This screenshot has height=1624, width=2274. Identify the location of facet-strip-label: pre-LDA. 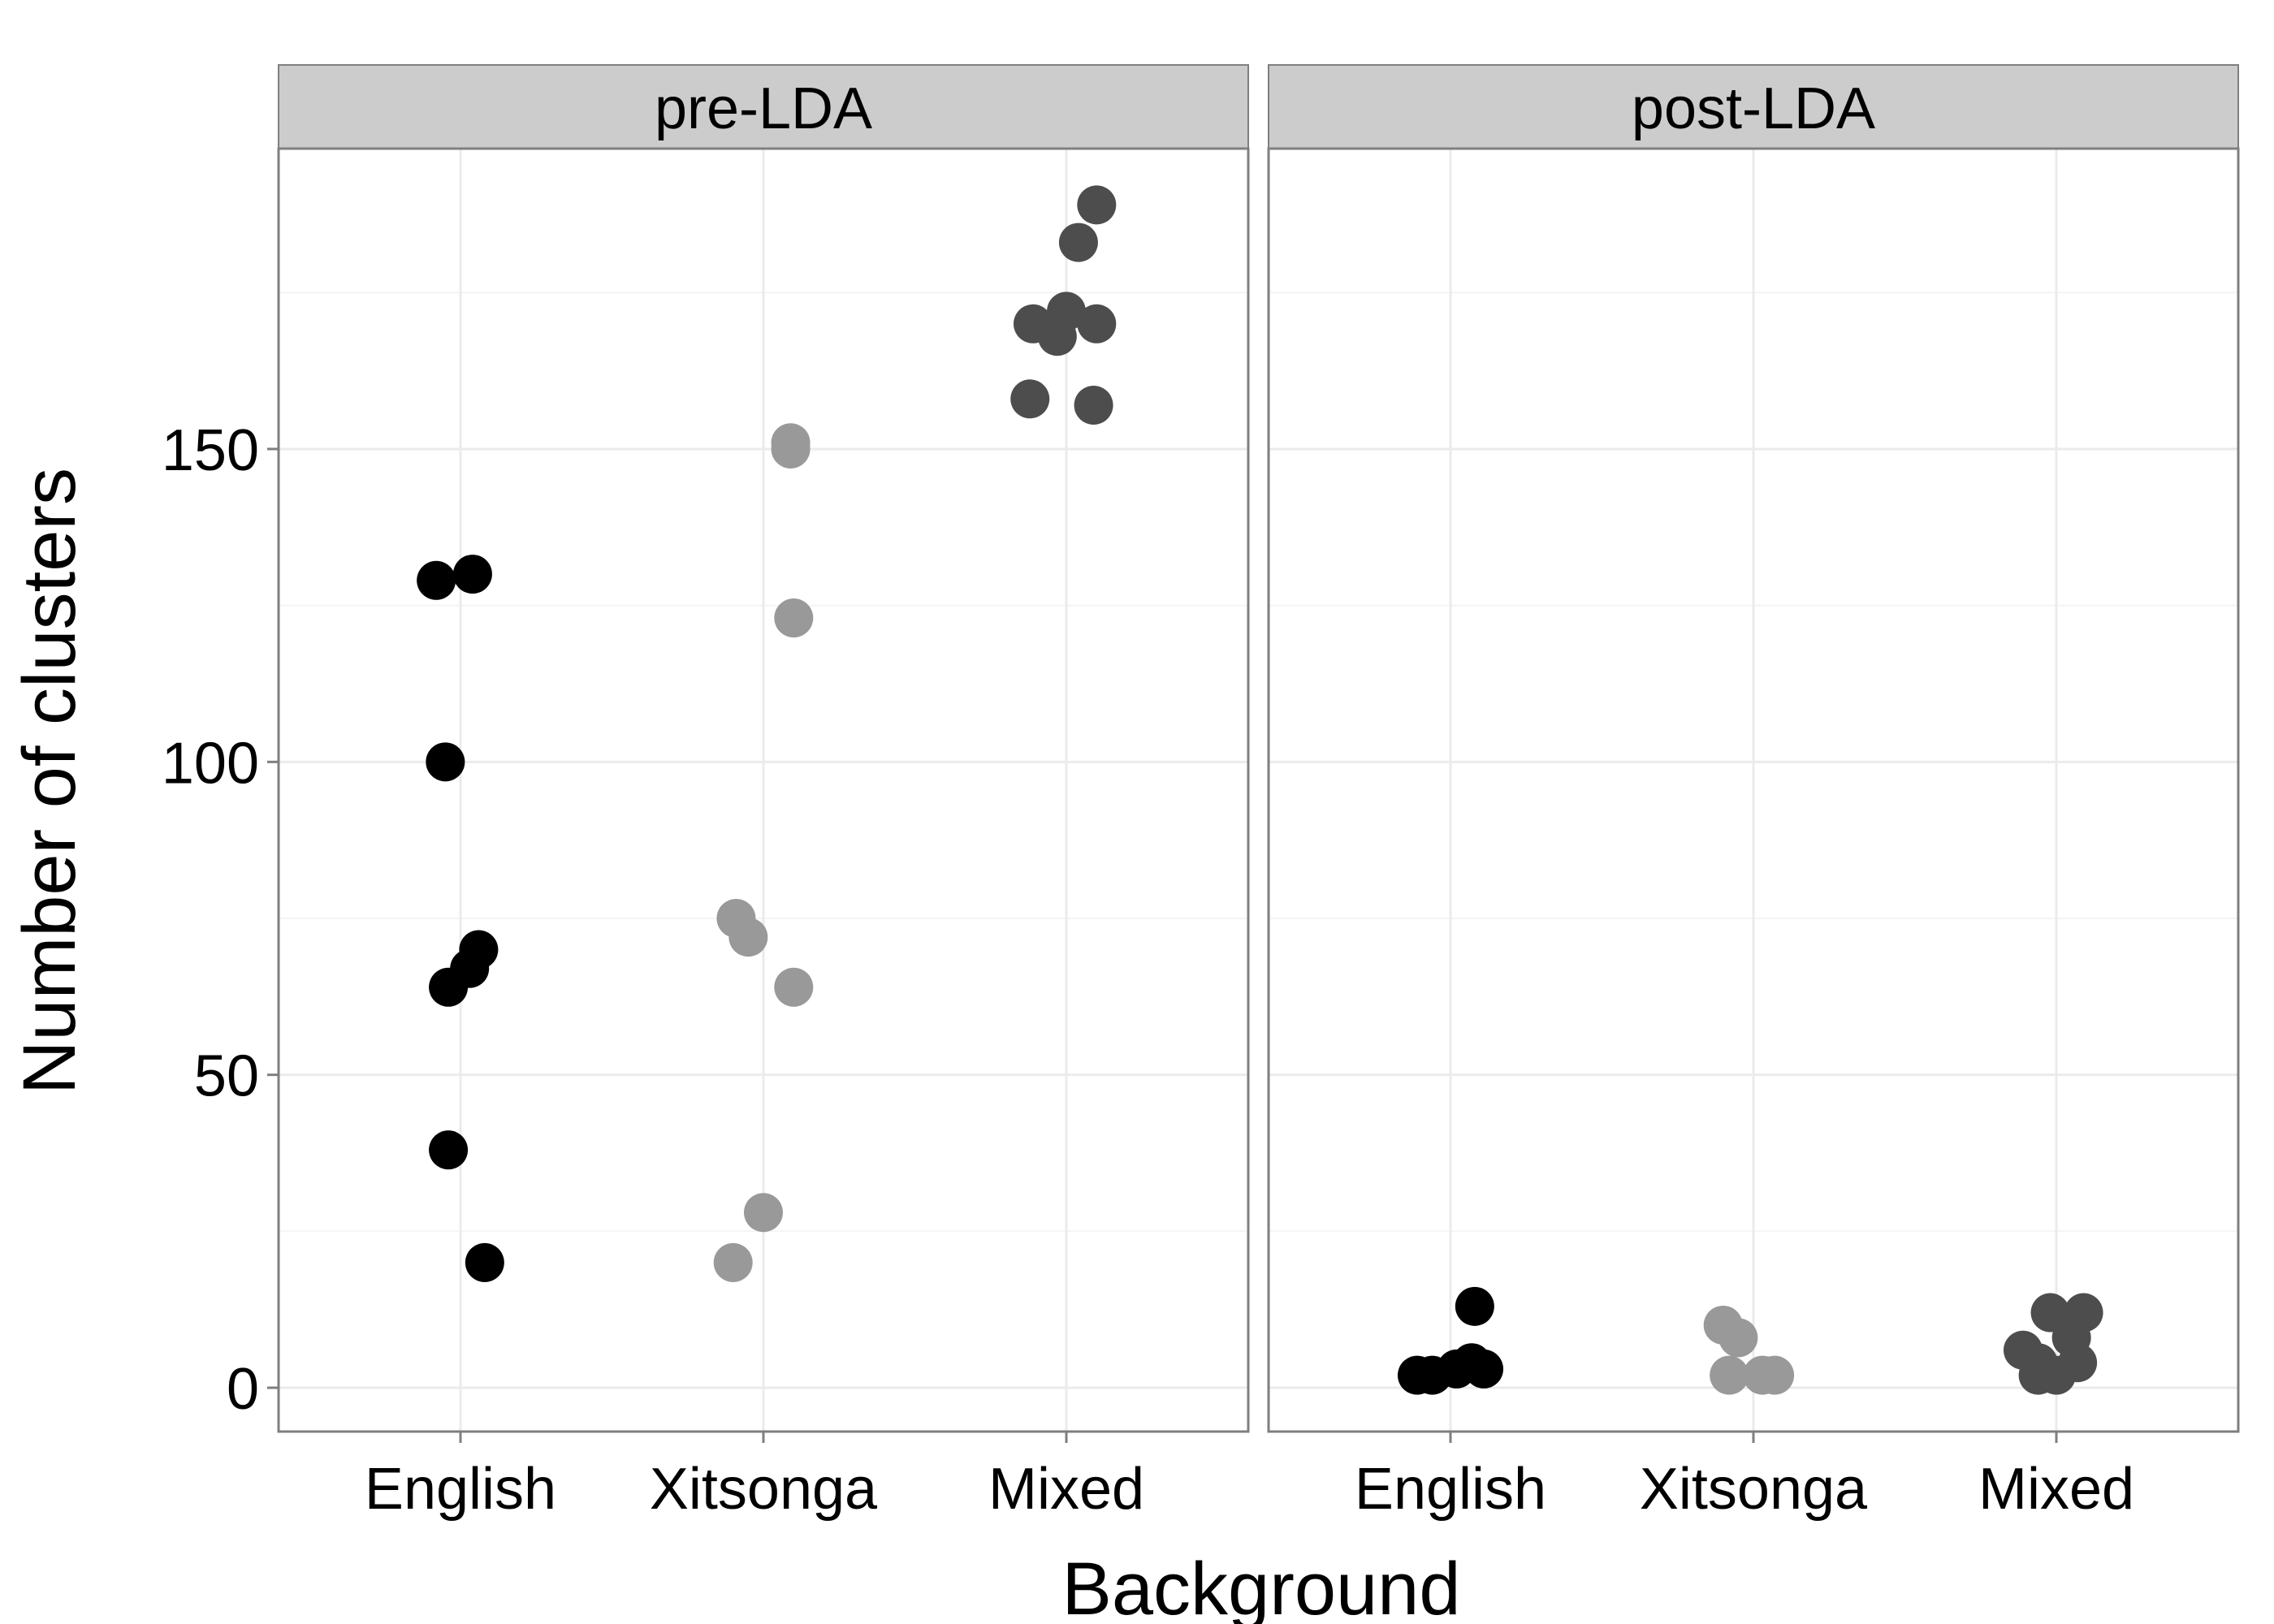
(763, 108).